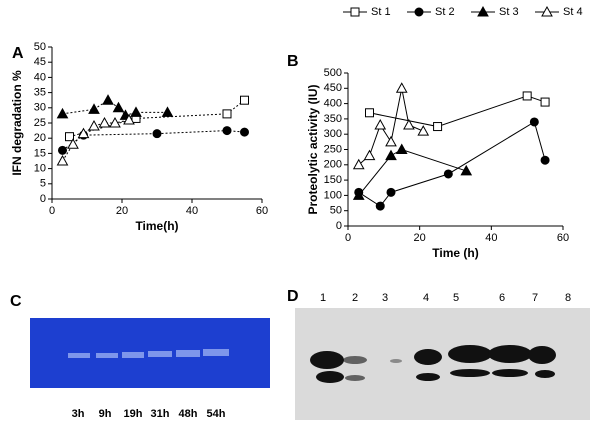 The image size is (600, 437). What do you see at coordinates (333, 180) in the screenshot?
I see `y-tick-label: 150` at bounding box center [333, 180].